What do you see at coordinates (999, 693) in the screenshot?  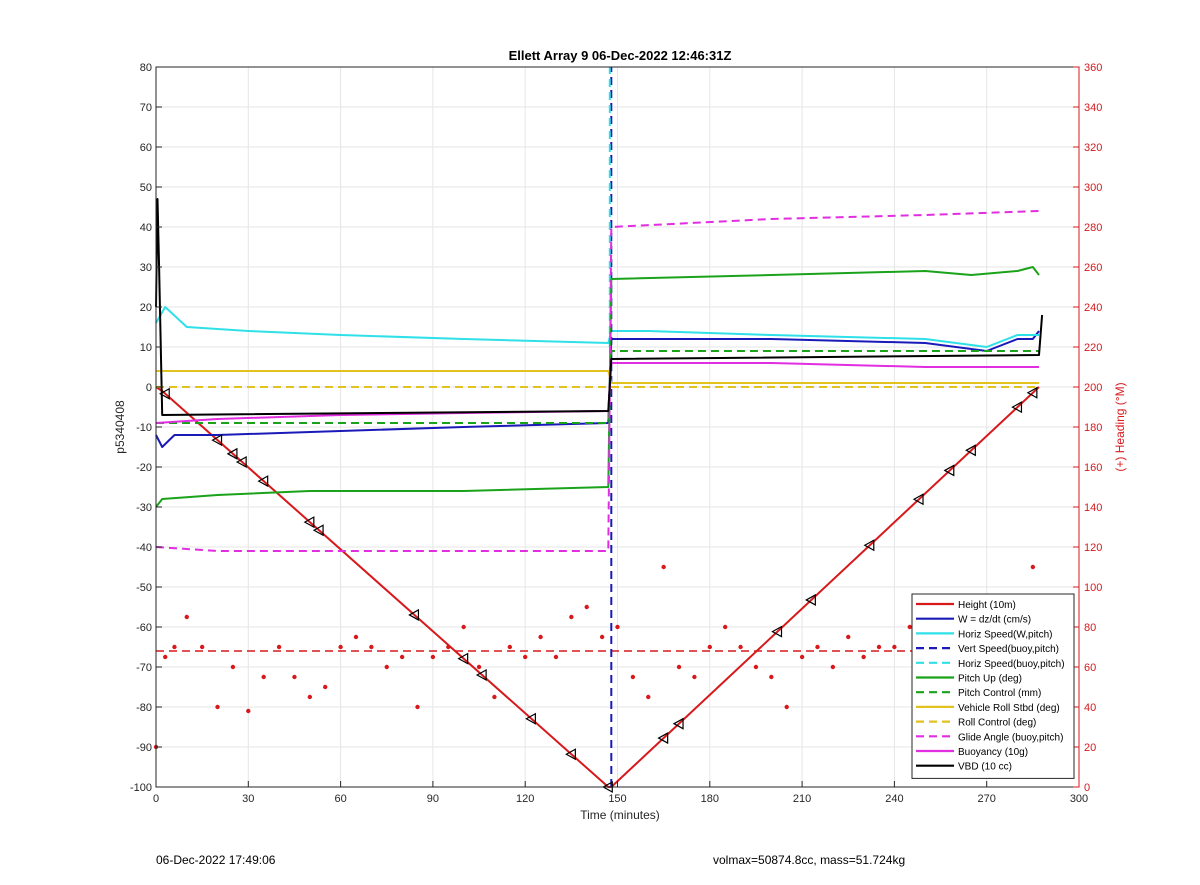 I see `legend-label-pitch_ctrl: Pitch Control (mm)` at bounding box center [999, 693].